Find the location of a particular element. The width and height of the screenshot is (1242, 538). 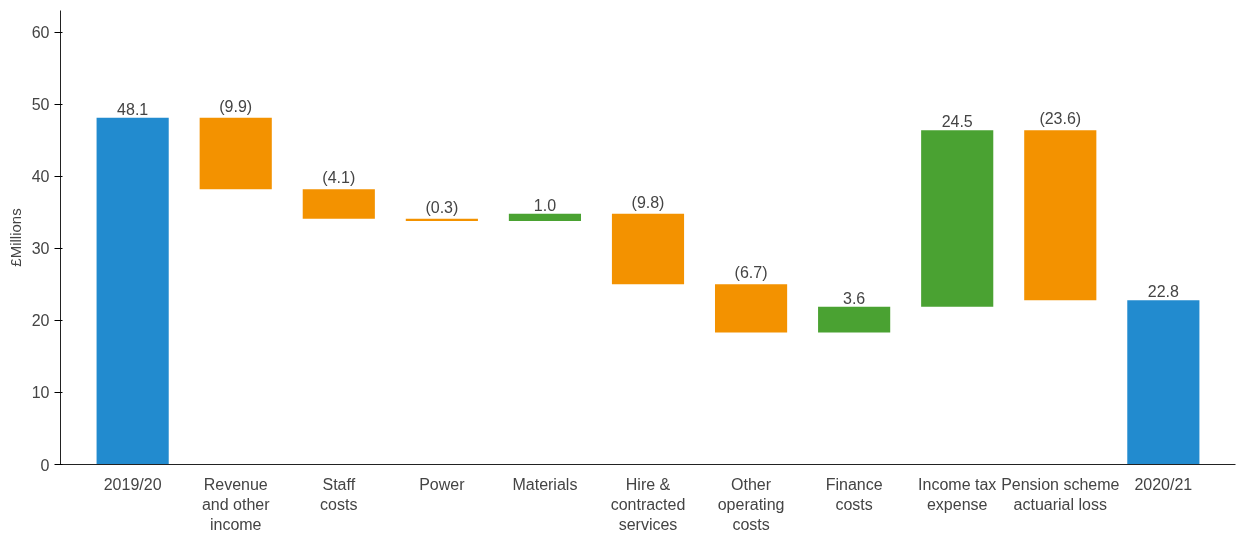

data-label: 24.5 is located at coordinates (957, 122).